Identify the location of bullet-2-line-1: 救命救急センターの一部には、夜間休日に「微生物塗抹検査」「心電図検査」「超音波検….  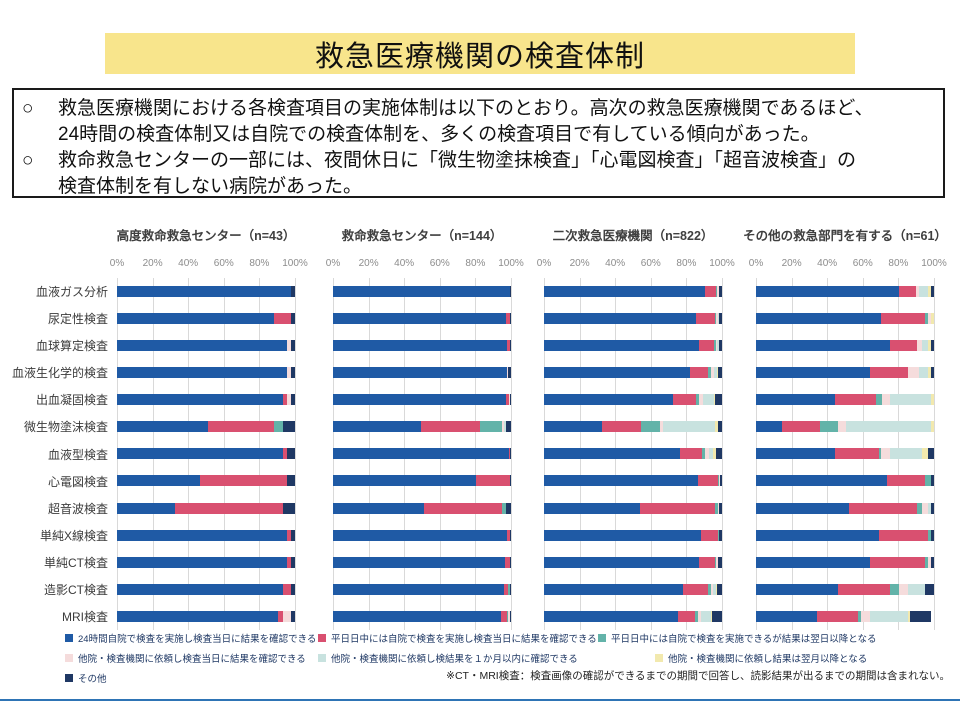
(457, 160).